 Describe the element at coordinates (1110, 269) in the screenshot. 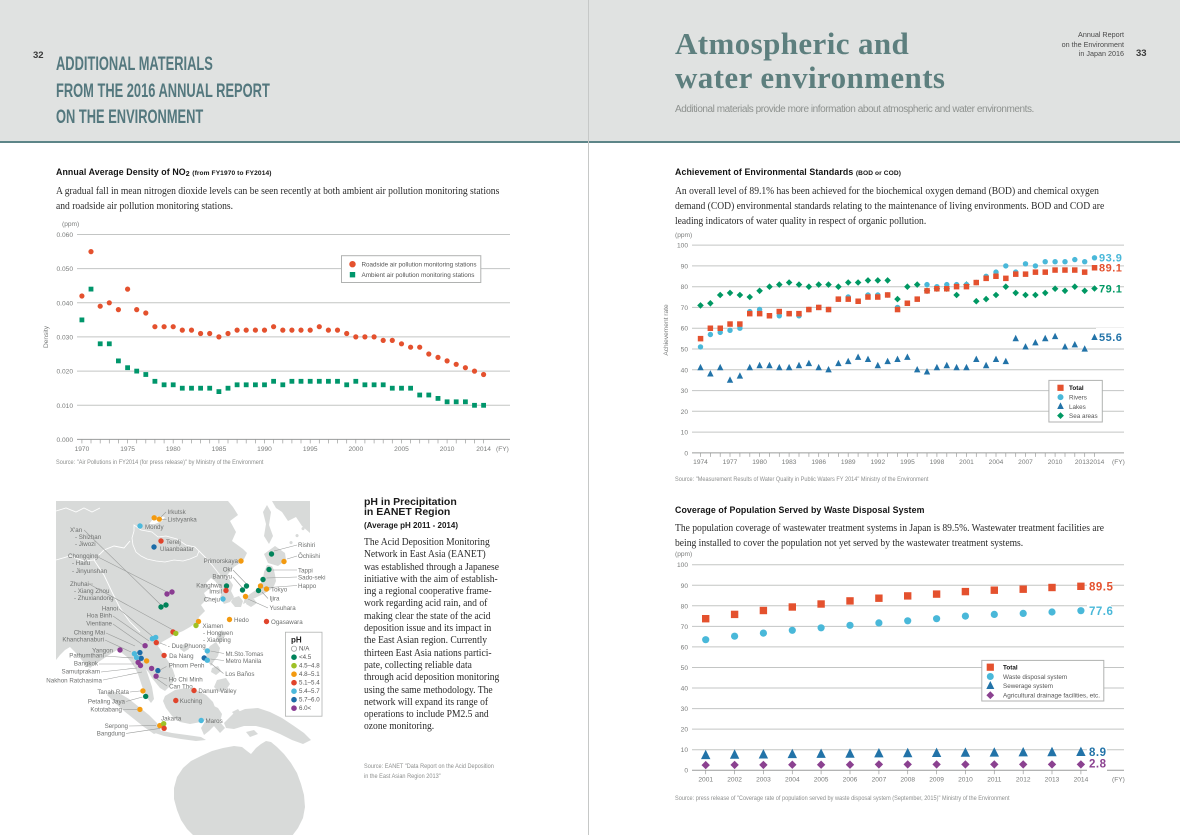

I see `svg-text: 89.1` at that location.